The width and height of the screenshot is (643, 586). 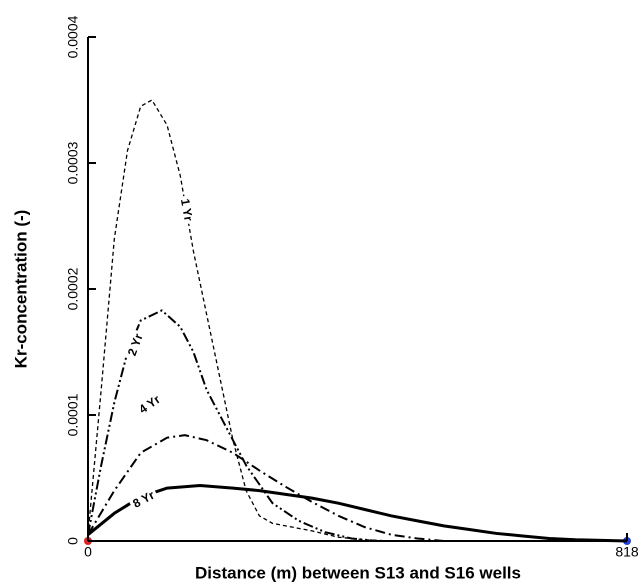 What do you see at coordinates (73, 288) in the screenshot?
I see `y-tick-label: 0.0002` at bounding box center [73, 288].